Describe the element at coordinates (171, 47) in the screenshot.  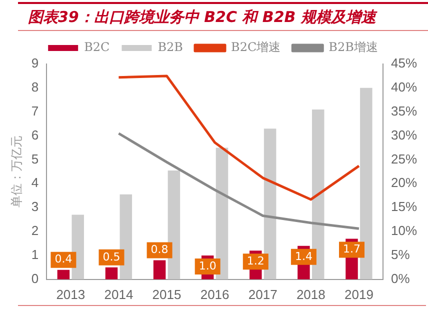
I see `legend-label: B2B` at that location.